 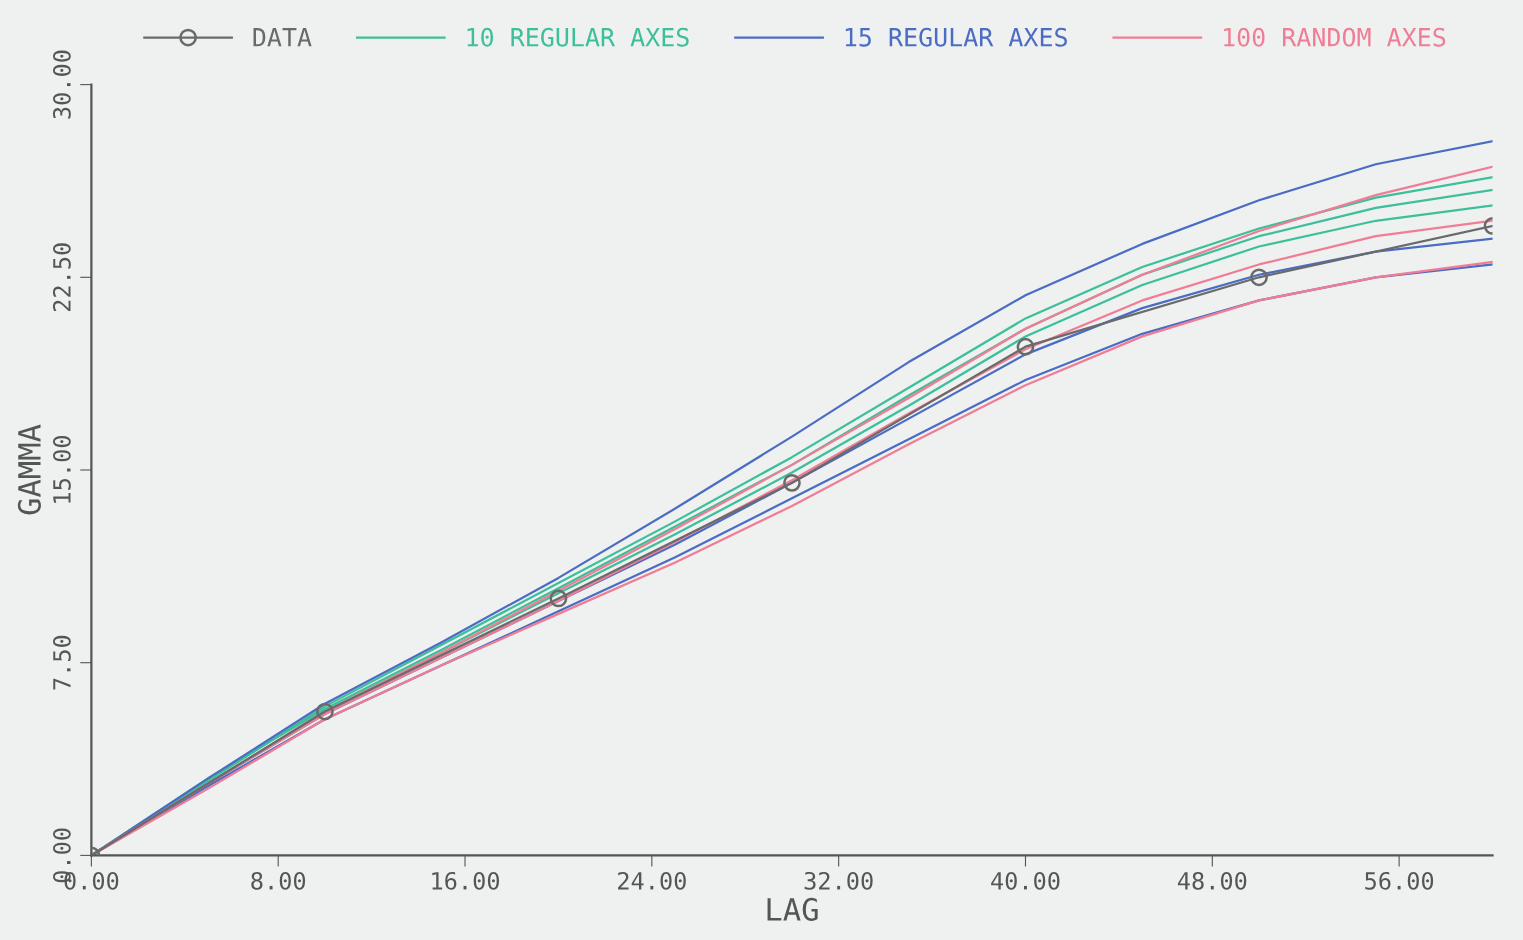 What do you see at coordinates (61, 277) in the screenshot?
I see `y-tick-label: 22.50` at bounding box center [61, 277].